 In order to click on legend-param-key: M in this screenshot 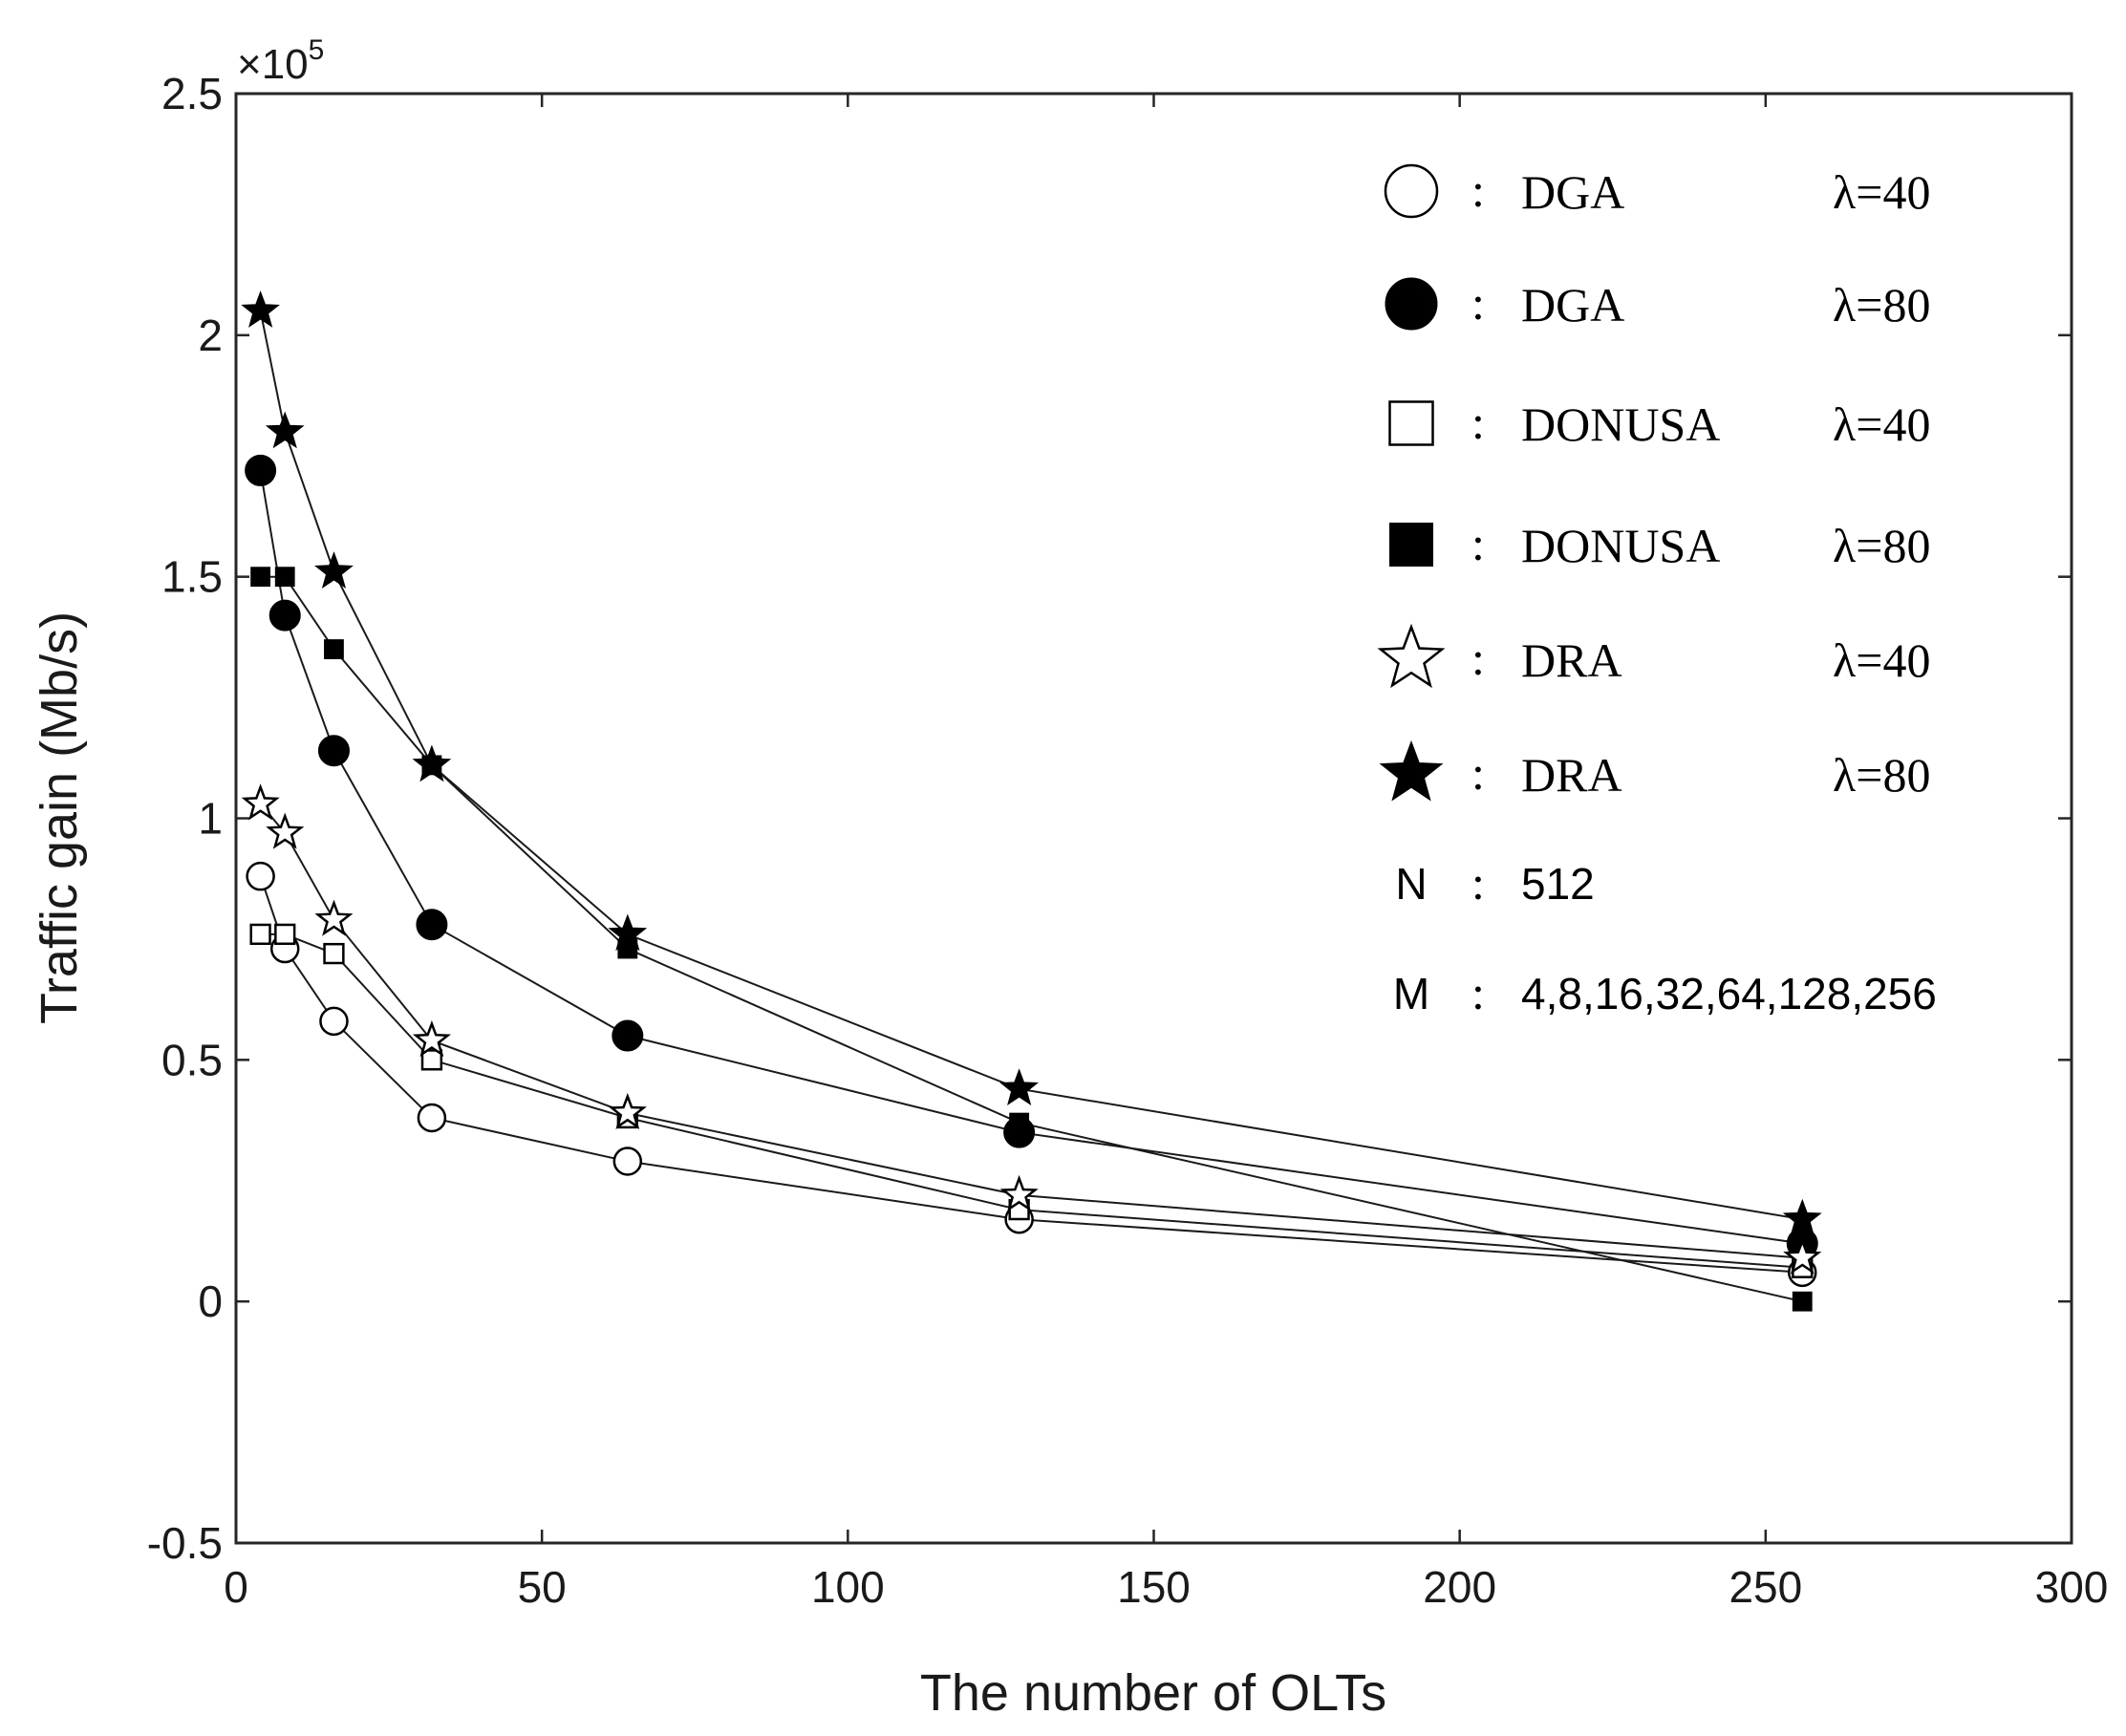, I will do `click(1411, 993)`.